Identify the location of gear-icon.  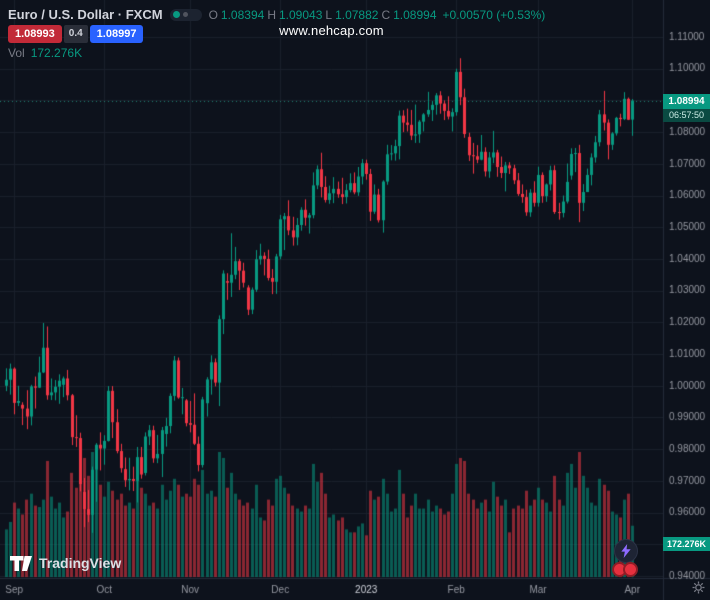
(698, 587).